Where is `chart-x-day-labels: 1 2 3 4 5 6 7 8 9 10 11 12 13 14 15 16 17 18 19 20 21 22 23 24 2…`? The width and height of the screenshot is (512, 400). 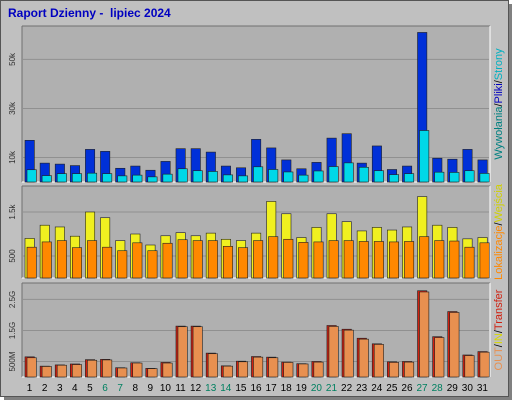
chart-x-day-labels: 1 2 3 4 5 6 7 8 9 10 11 12 13 14 15 16 17 18 19 20 21 22 23 24 2… is located at coordinates (258, 388).